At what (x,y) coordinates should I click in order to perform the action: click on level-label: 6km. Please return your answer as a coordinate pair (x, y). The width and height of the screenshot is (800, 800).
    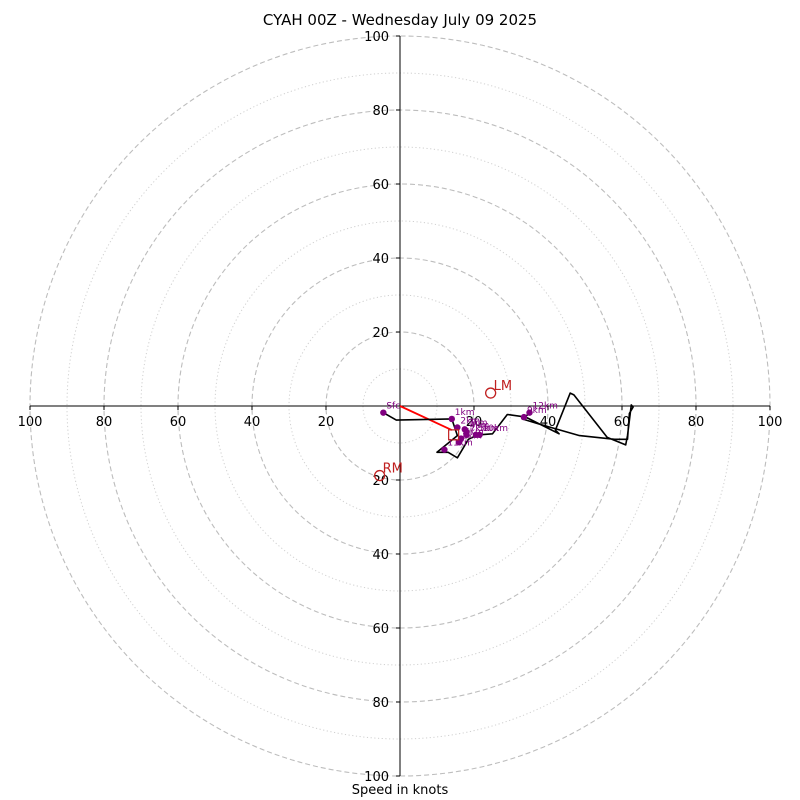
    Looking at the image, I should click on (474, 433).